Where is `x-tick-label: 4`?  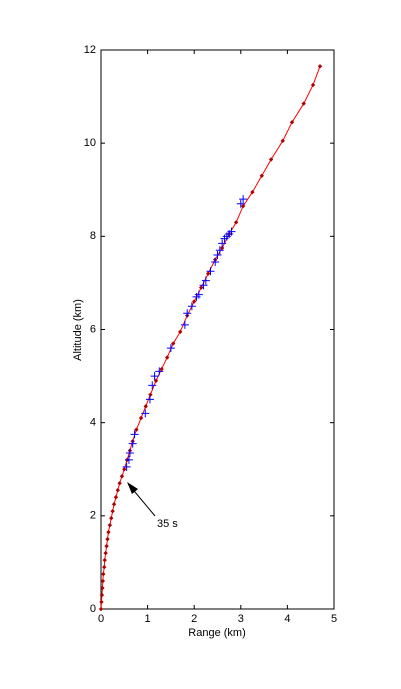
x-tick-label: 4 is located at coordinates (287, 619).